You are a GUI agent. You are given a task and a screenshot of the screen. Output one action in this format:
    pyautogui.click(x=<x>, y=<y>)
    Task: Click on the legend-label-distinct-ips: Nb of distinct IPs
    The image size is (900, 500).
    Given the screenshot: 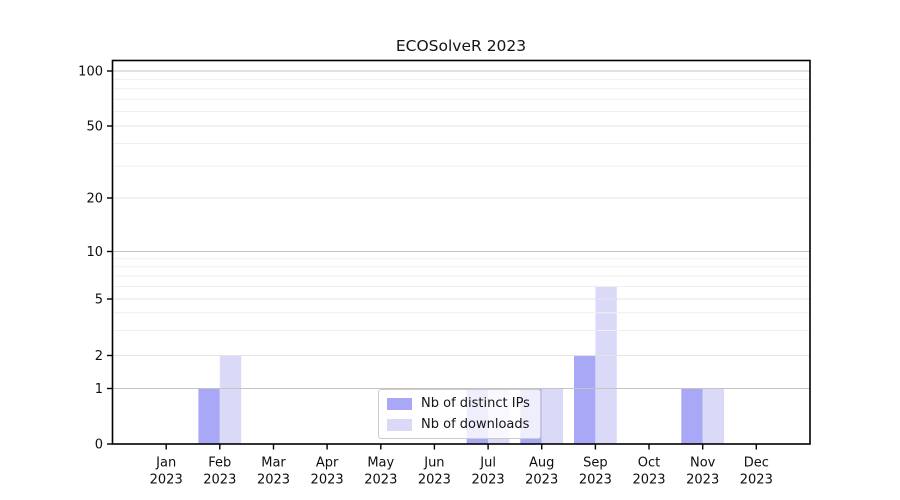 What is the action you would take?
    pyautogui.click(x=475, y=403)
    